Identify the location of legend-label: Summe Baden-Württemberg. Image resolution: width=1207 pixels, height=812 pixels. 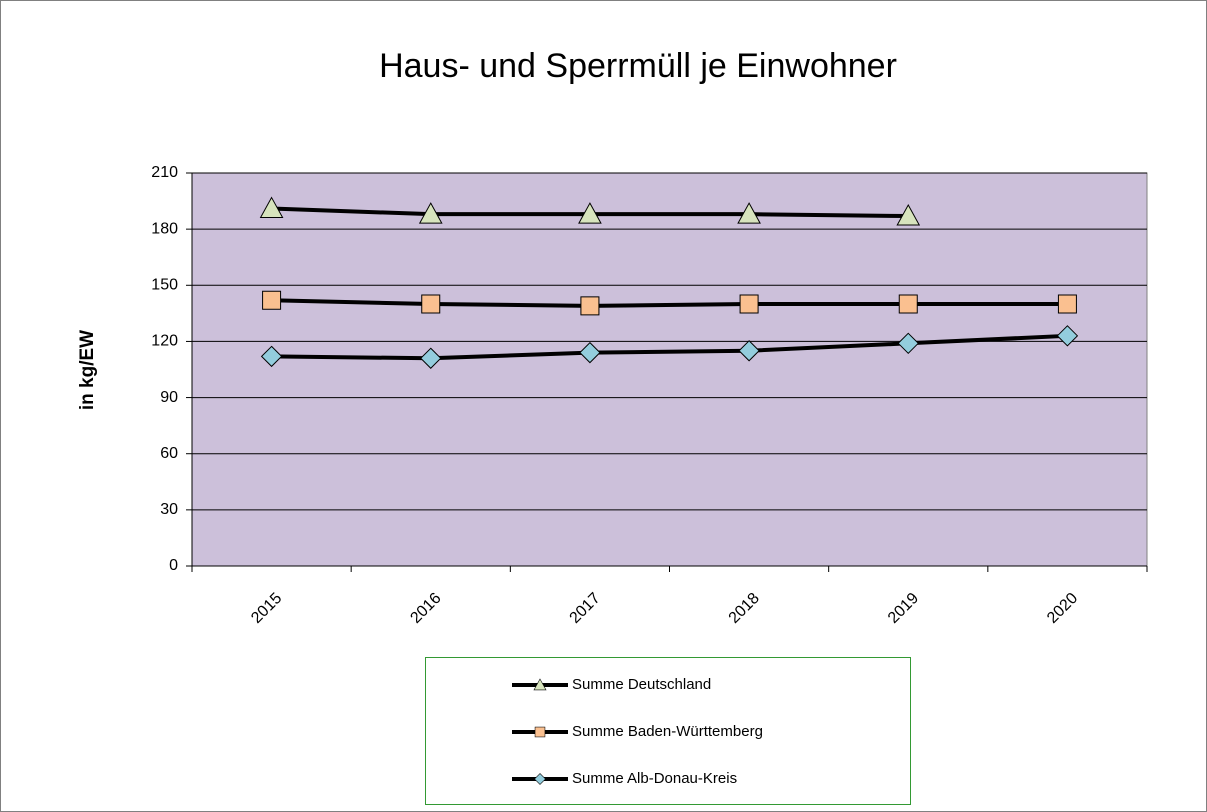
(667, 731).